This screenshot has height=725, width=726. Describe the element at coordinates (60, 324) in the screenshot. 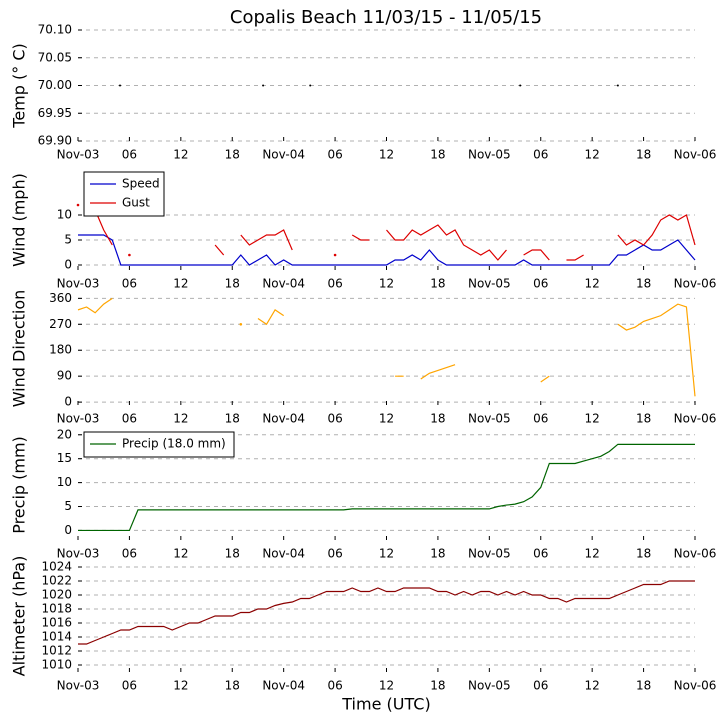

I see `y-tick-label: 270` at that location.